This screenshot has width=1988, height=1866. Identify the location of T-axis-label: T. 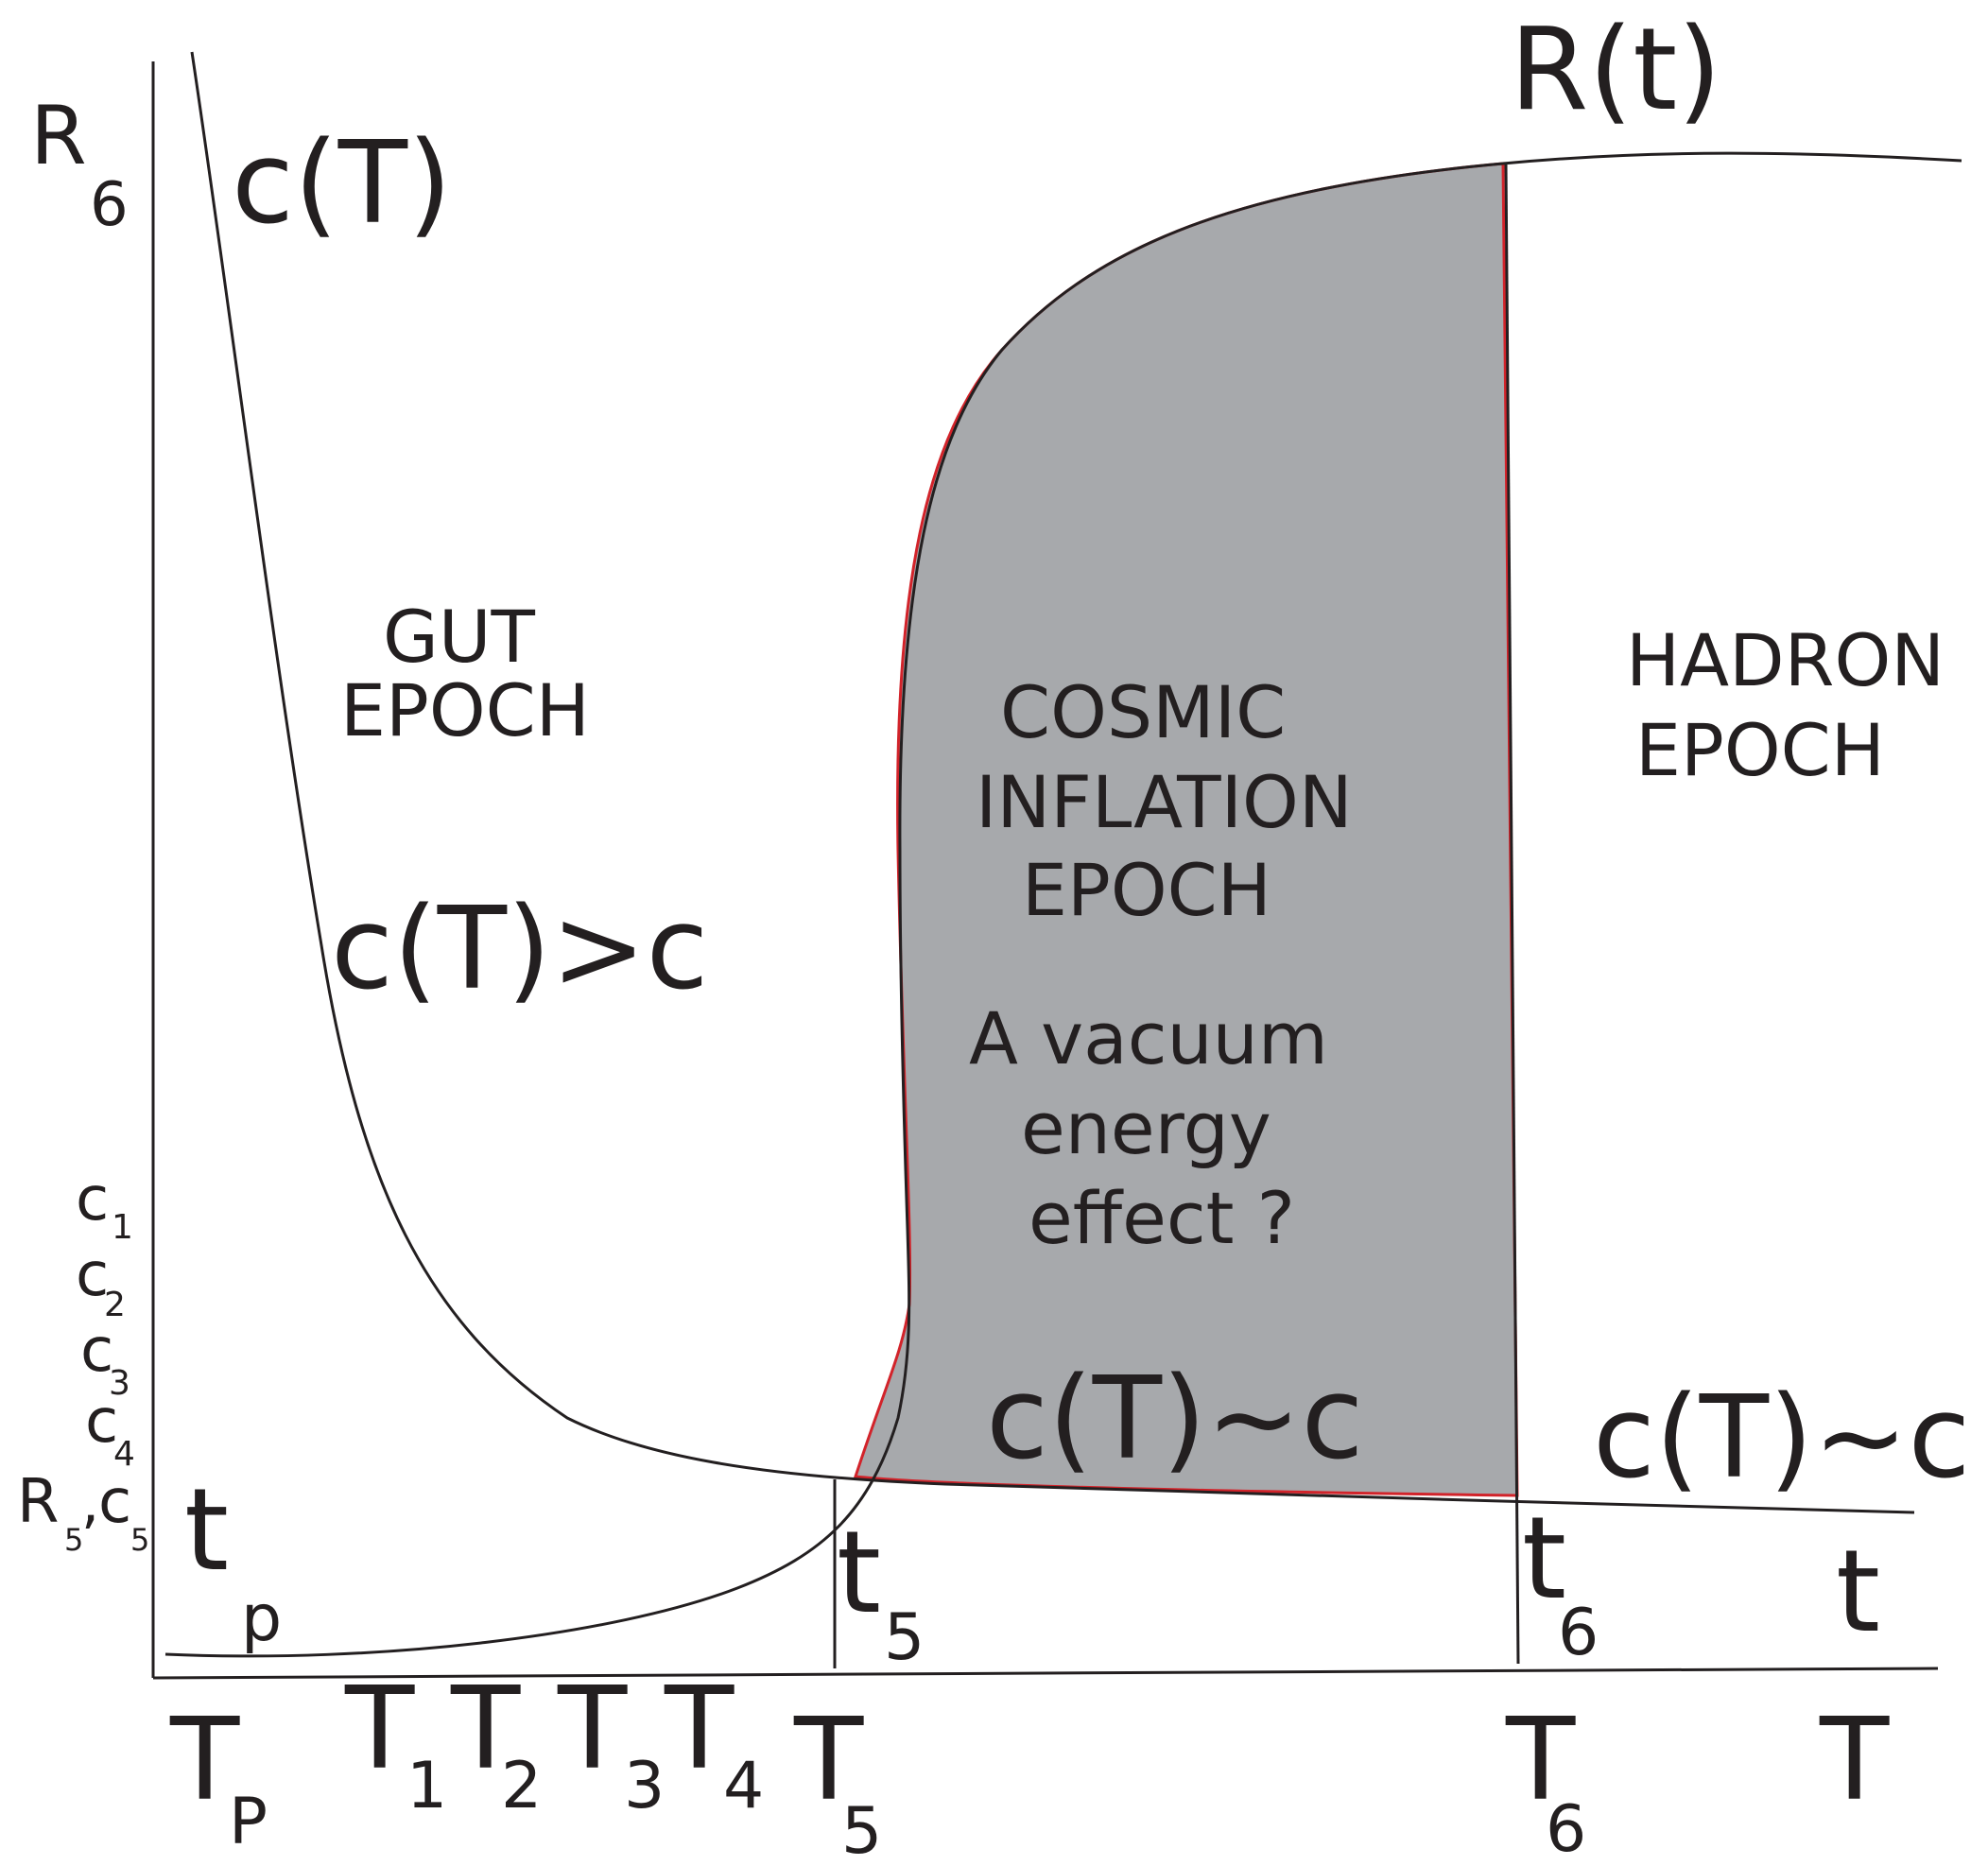
(1854, 1761).